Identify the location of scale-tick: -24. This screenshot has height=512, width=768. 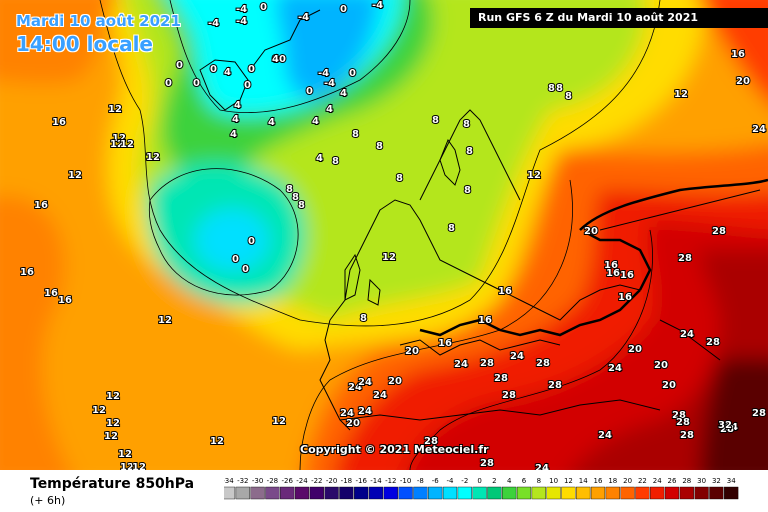
(302, 481).